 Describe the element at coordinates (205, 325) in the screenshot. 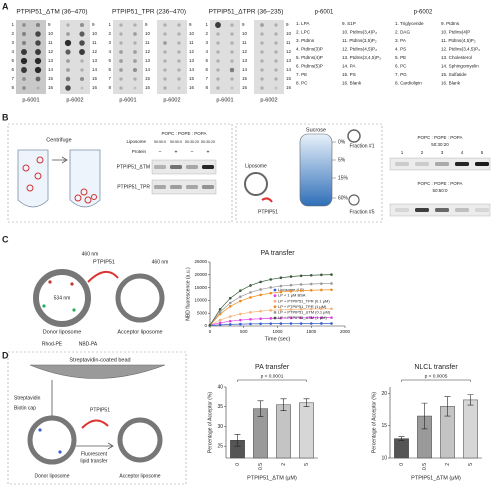

I see `y-tick-label: 0` at that location.